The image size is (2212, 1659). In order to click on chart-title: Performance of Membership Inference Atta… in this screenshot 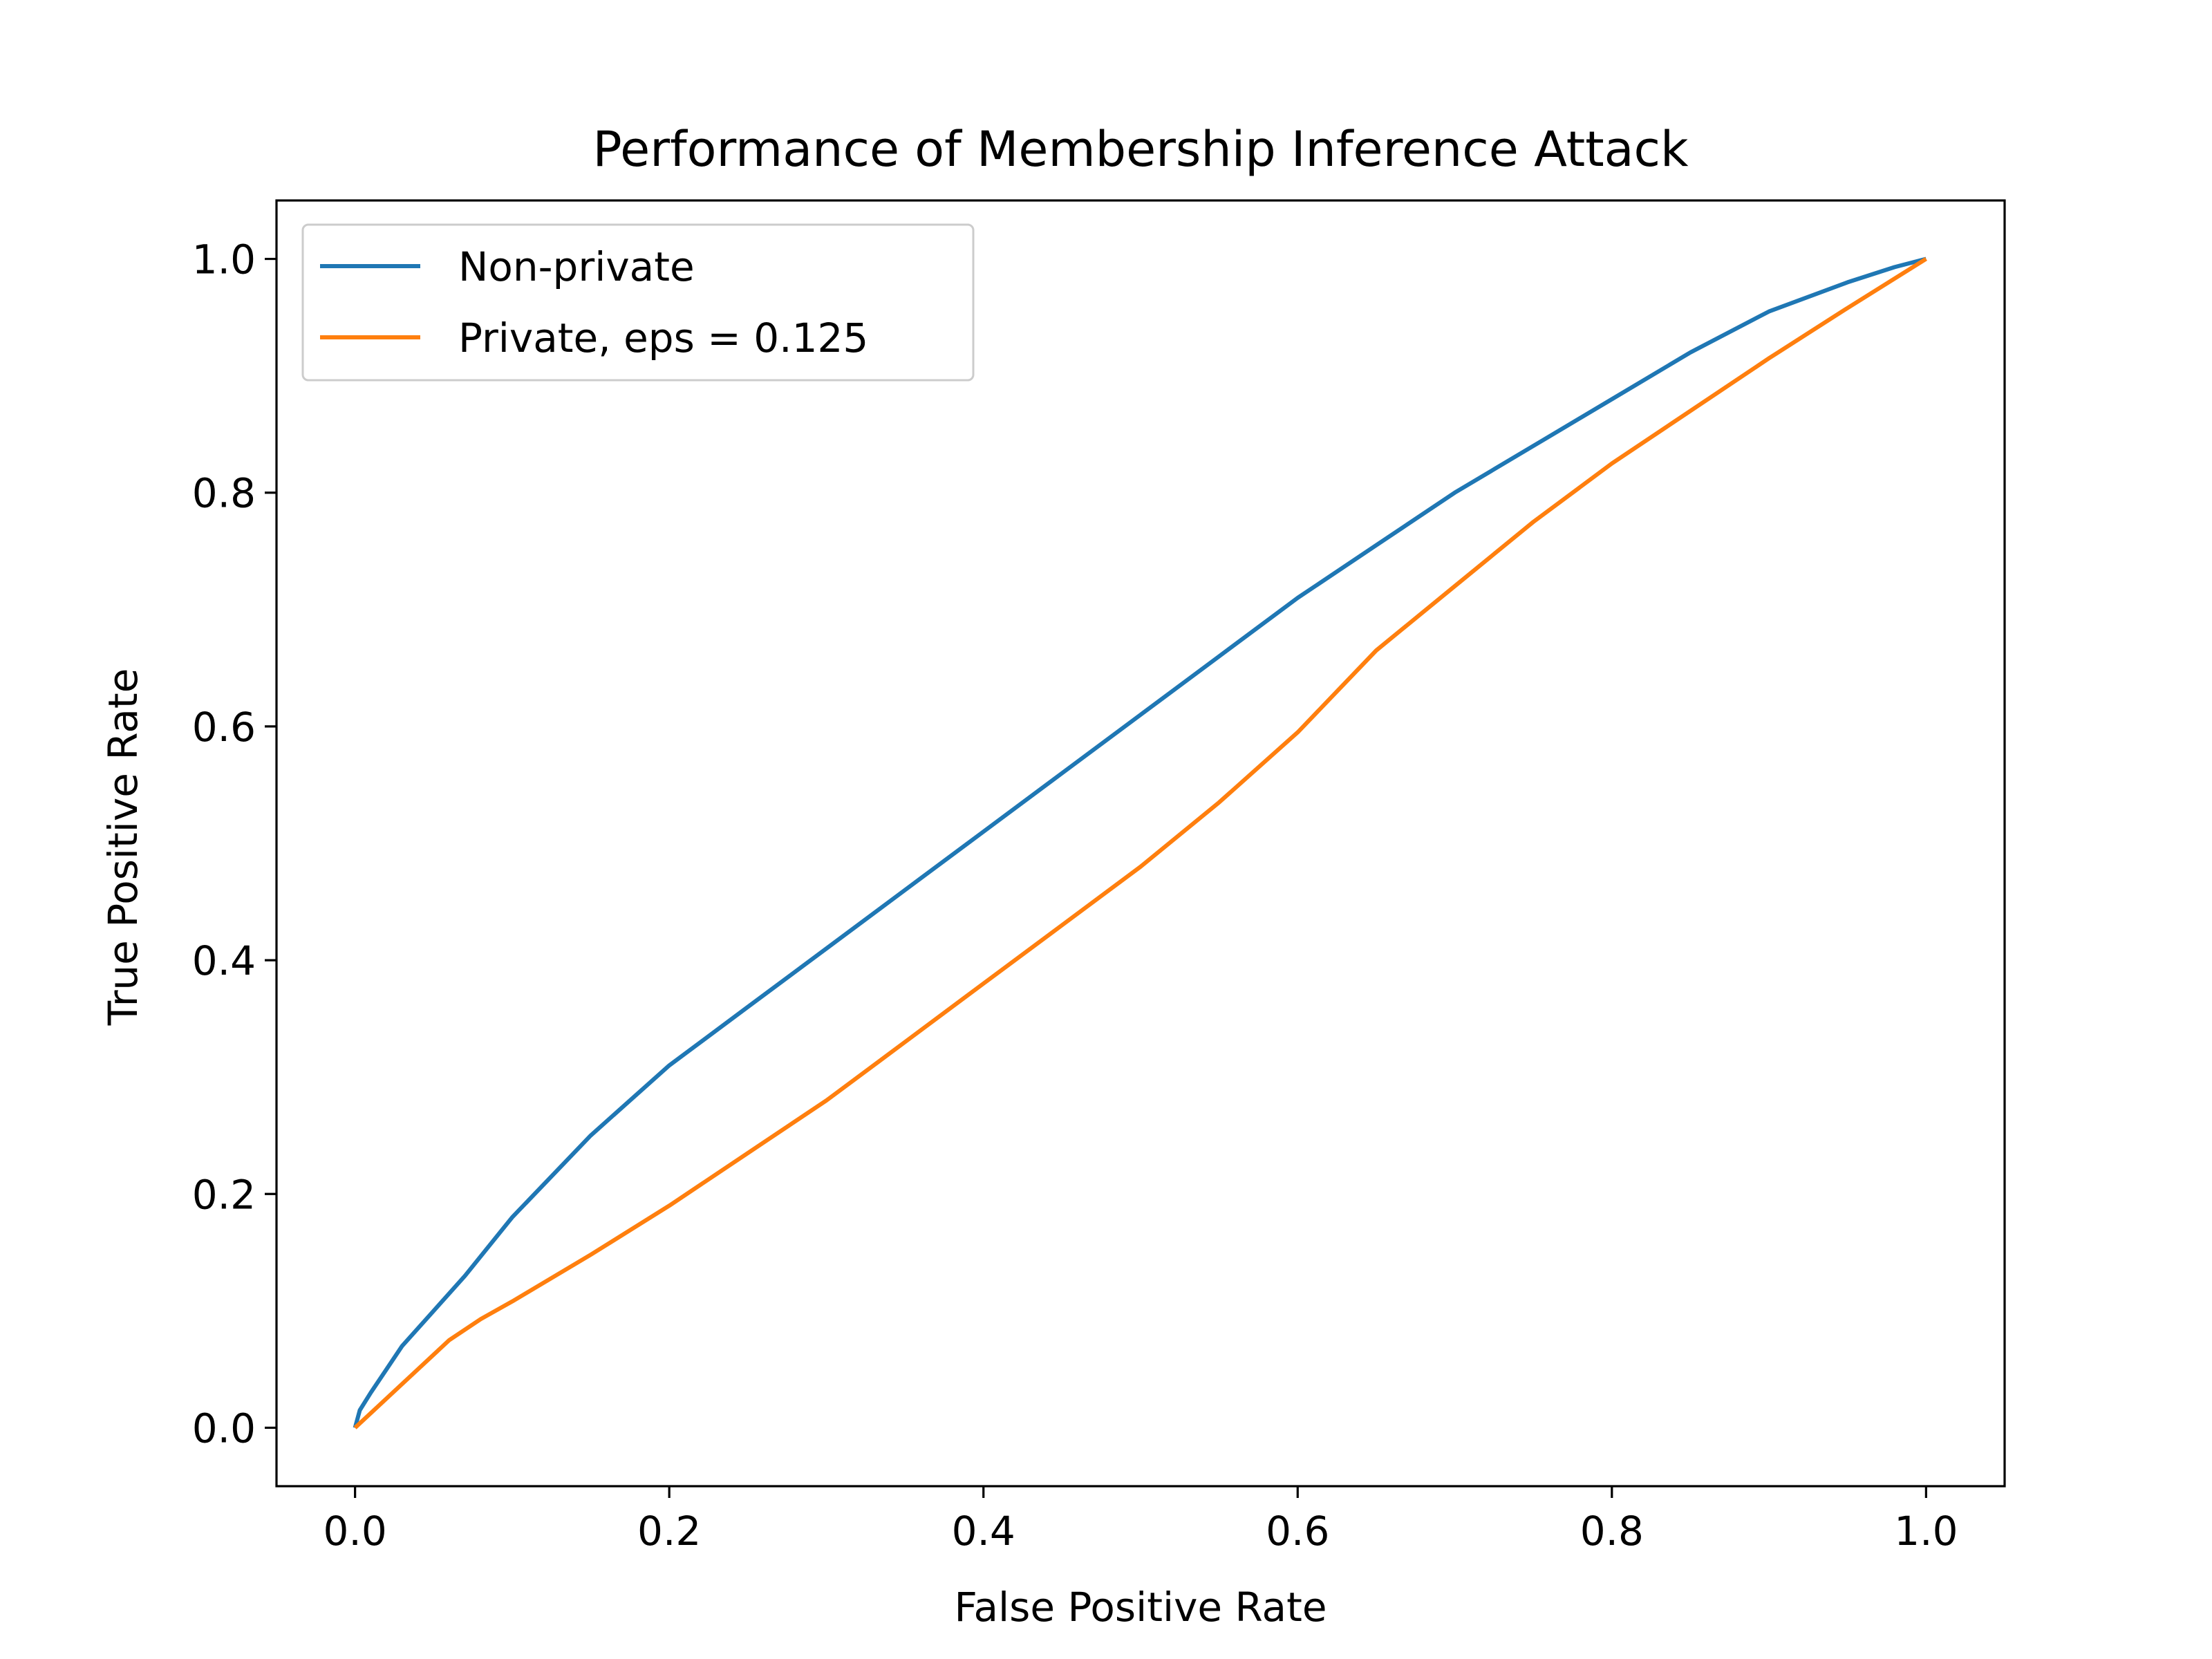, I will do `click(1140, 150)`.